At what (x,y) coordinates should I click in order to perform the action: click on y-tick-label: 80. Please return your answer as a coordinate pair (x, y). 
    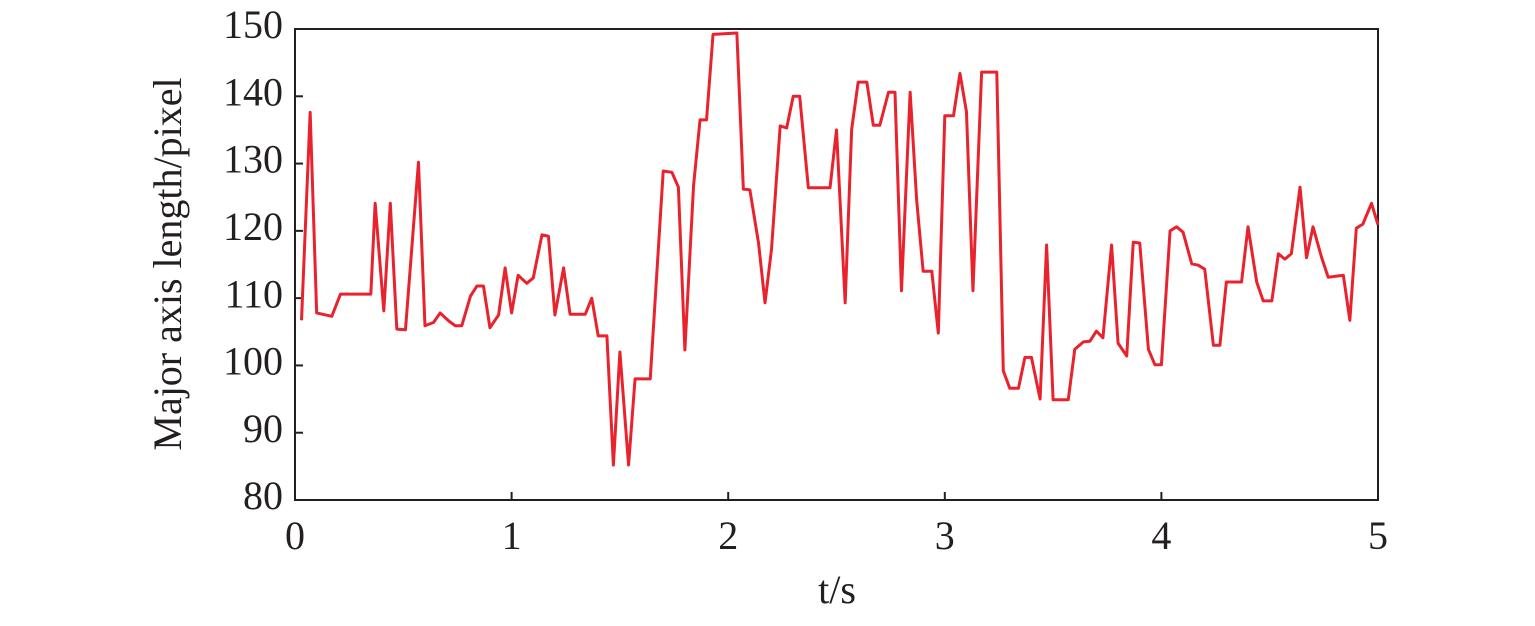
    Looking at the image, I should click on (263, 495).